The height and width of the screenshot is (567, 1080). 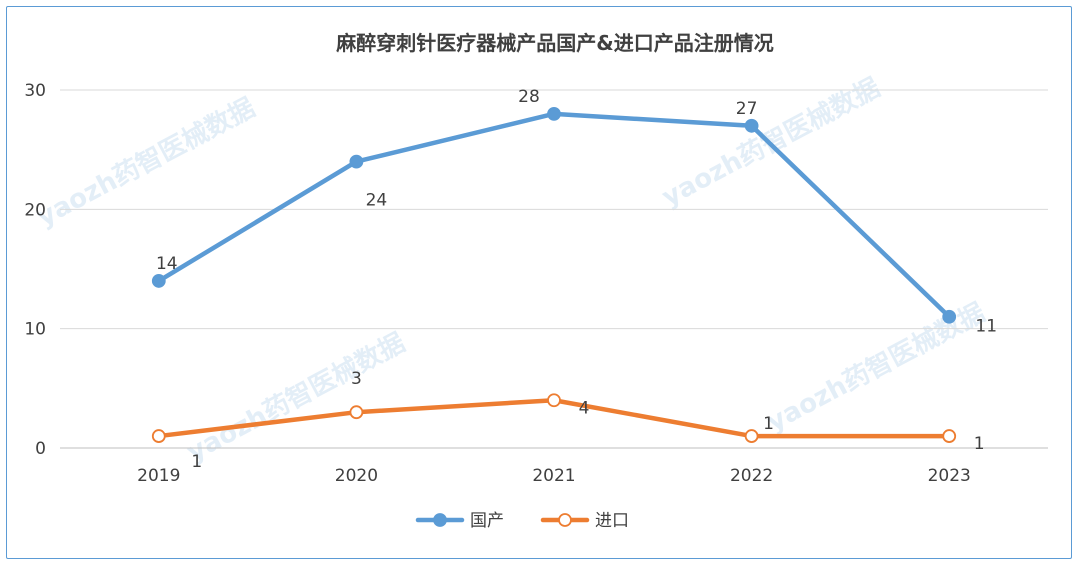 I want to click on y-tick-label: 0, so click(x=40, y=449).